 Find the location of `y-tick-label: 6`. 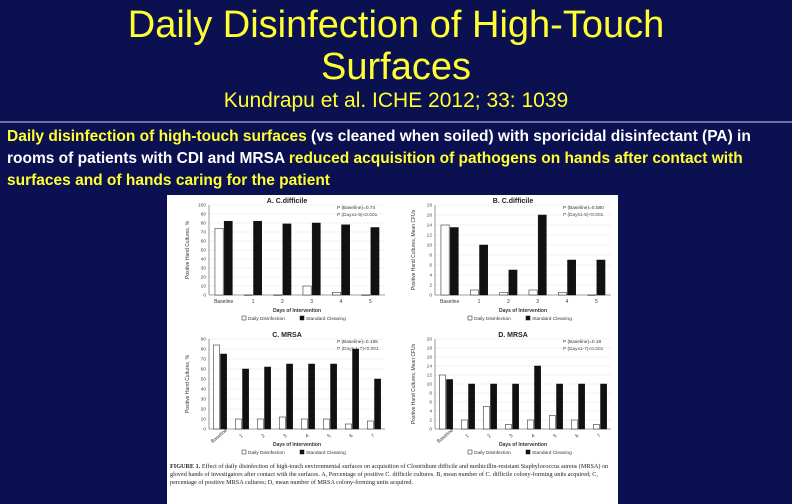

y-tick-label: 6 is located at coordinates (430, 266).